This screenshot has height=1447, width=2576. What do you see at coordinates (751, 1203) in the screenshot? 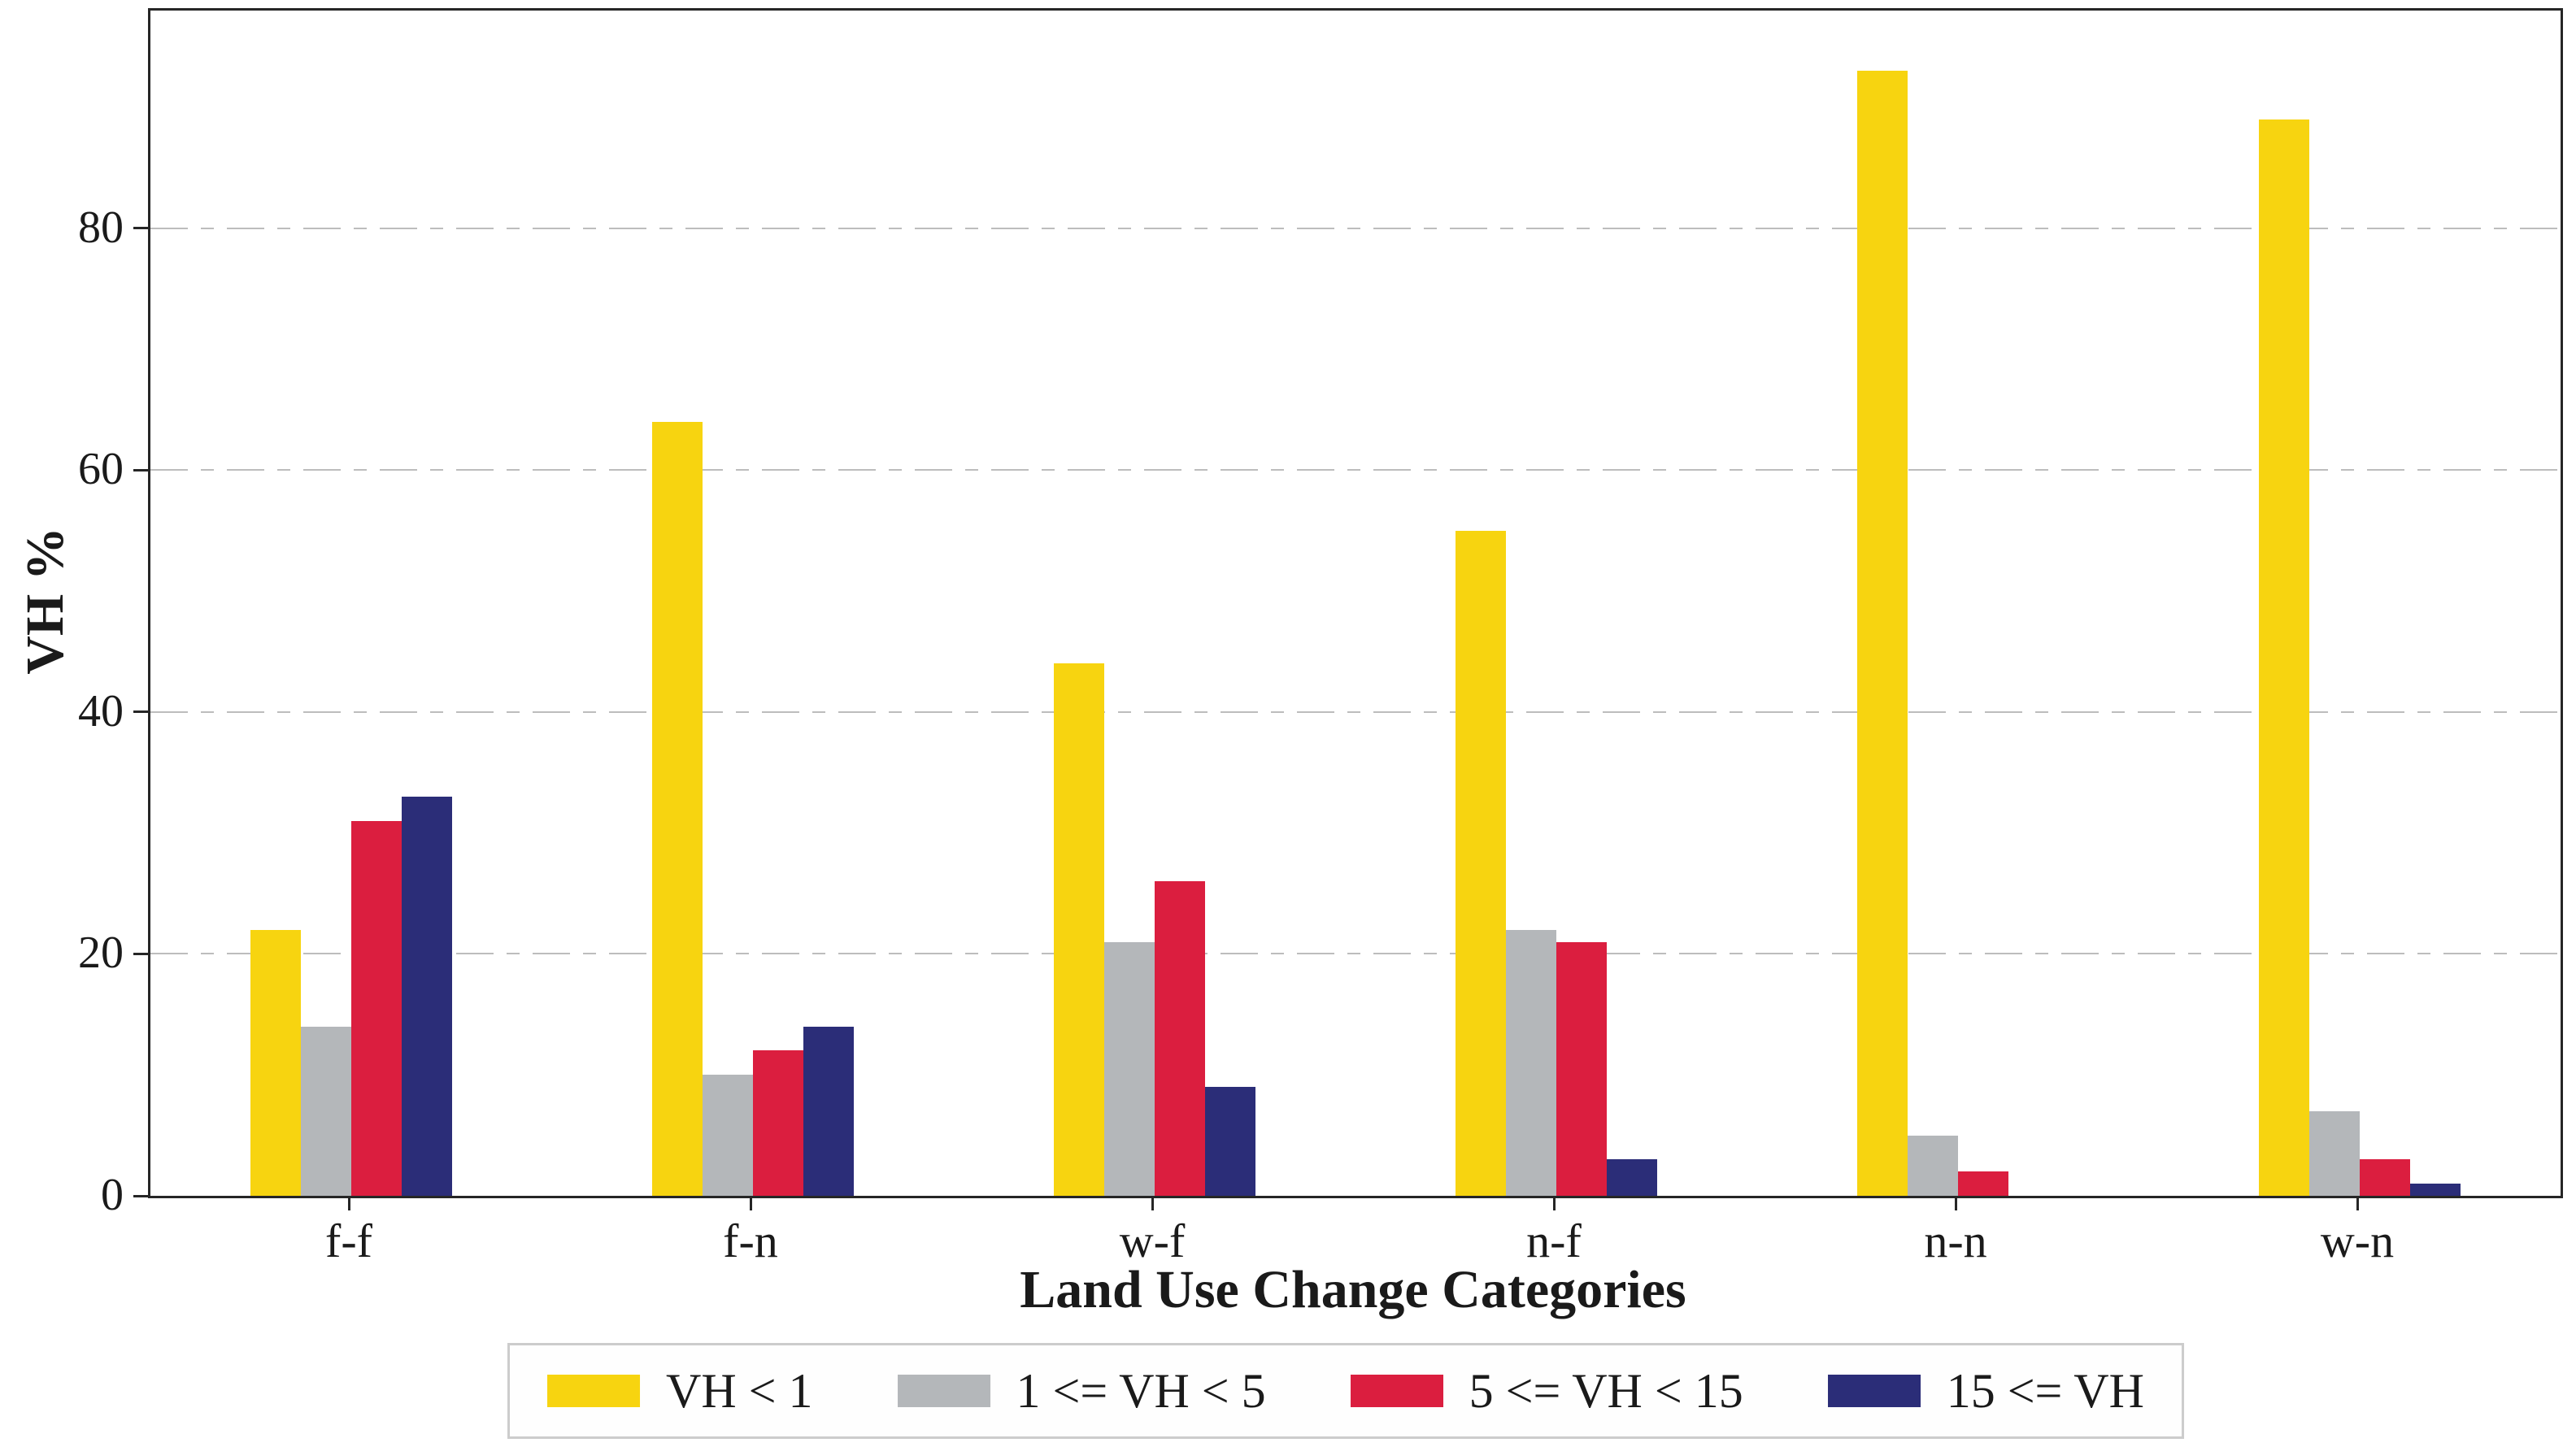
I see `x-tick-mark-f-n` at bounding box center [751, 1203].